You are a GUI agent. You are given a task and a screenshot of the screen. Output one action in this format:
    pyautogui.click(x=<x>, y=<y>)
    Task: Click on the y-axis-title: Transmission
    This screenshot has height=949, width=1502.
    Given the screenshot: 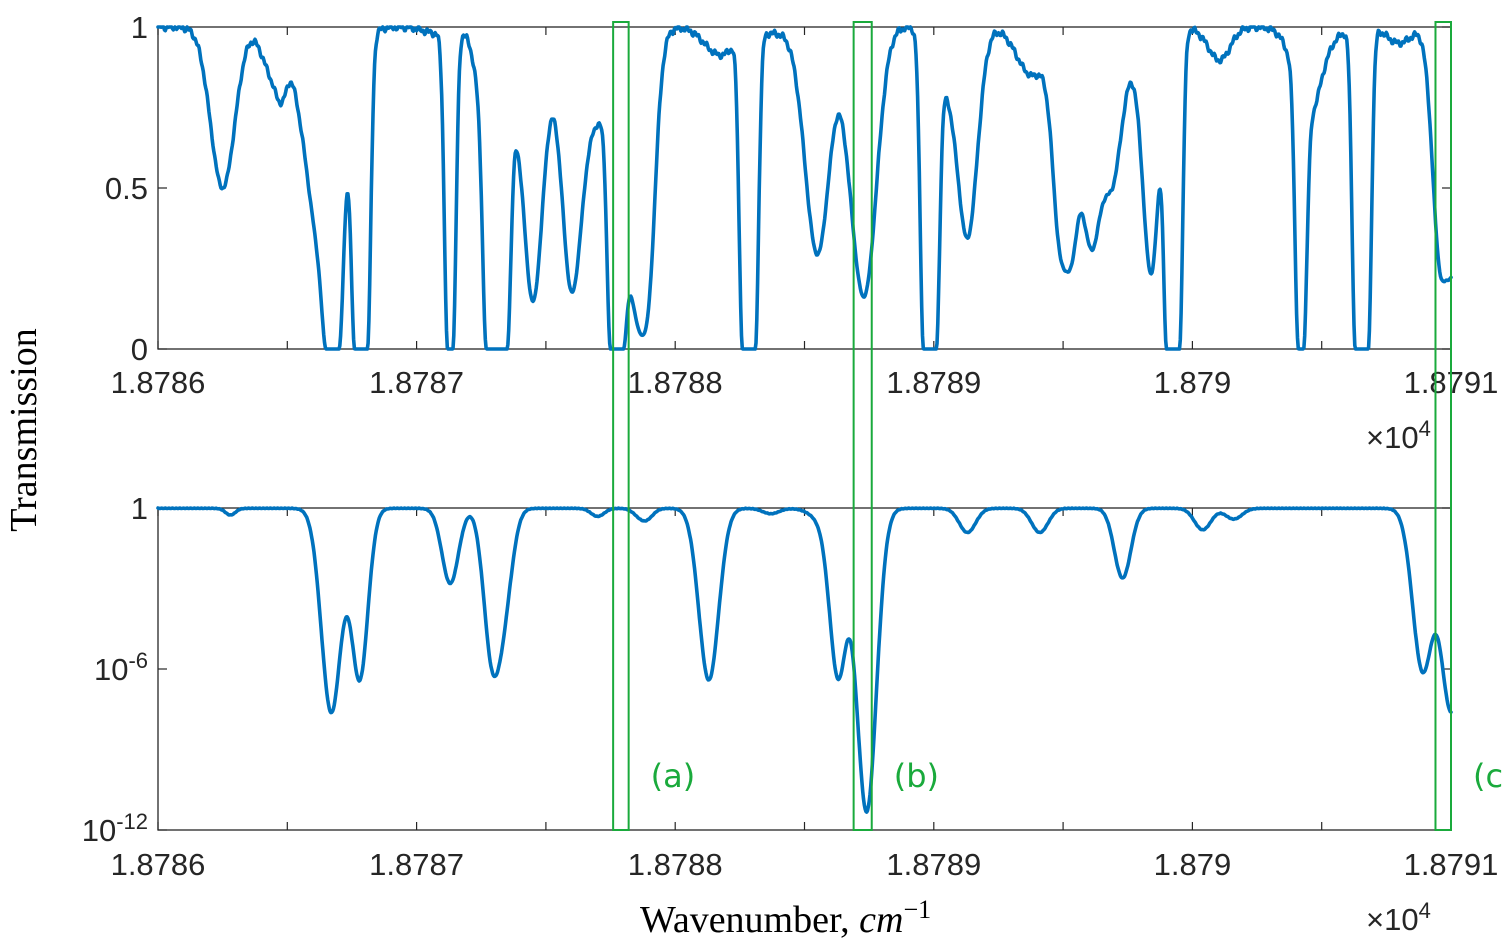 What is the action you would take?
    pyautogui.click(x=24, y=429)
    